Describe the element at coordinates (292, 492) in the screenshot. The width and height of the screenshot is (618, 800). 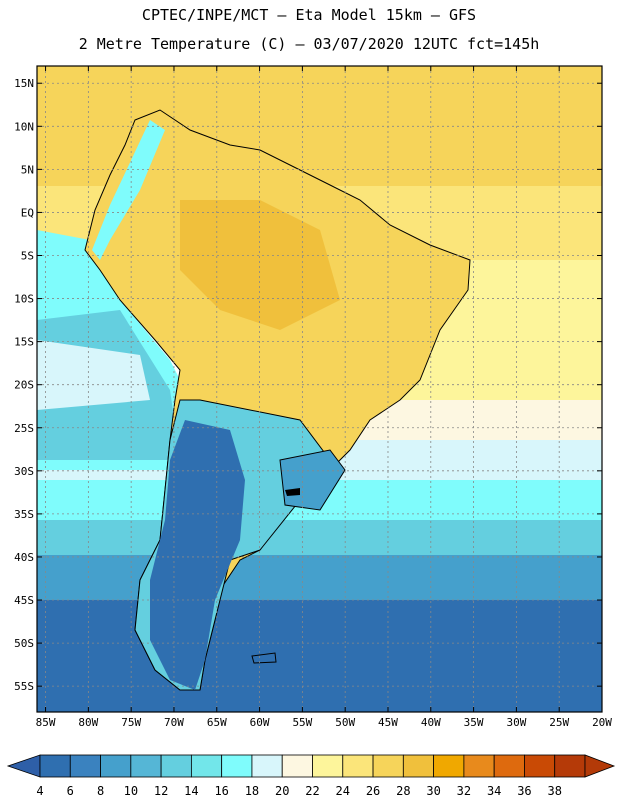
I see `lake` at that location.